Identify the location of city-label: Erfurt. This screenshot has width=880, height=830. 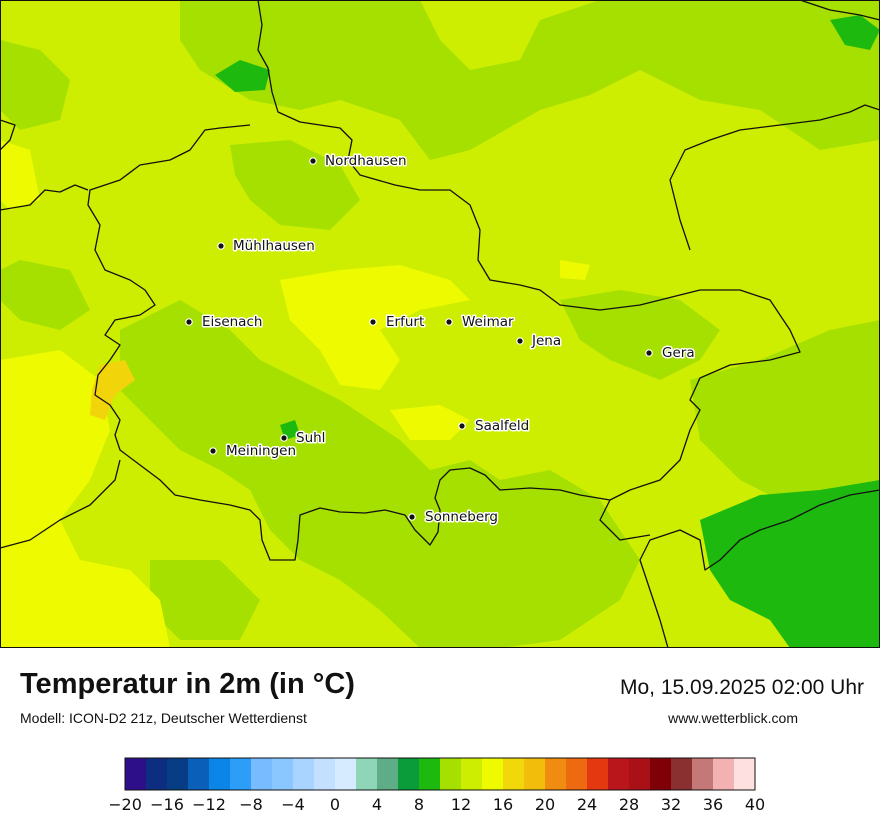
(405, 322).